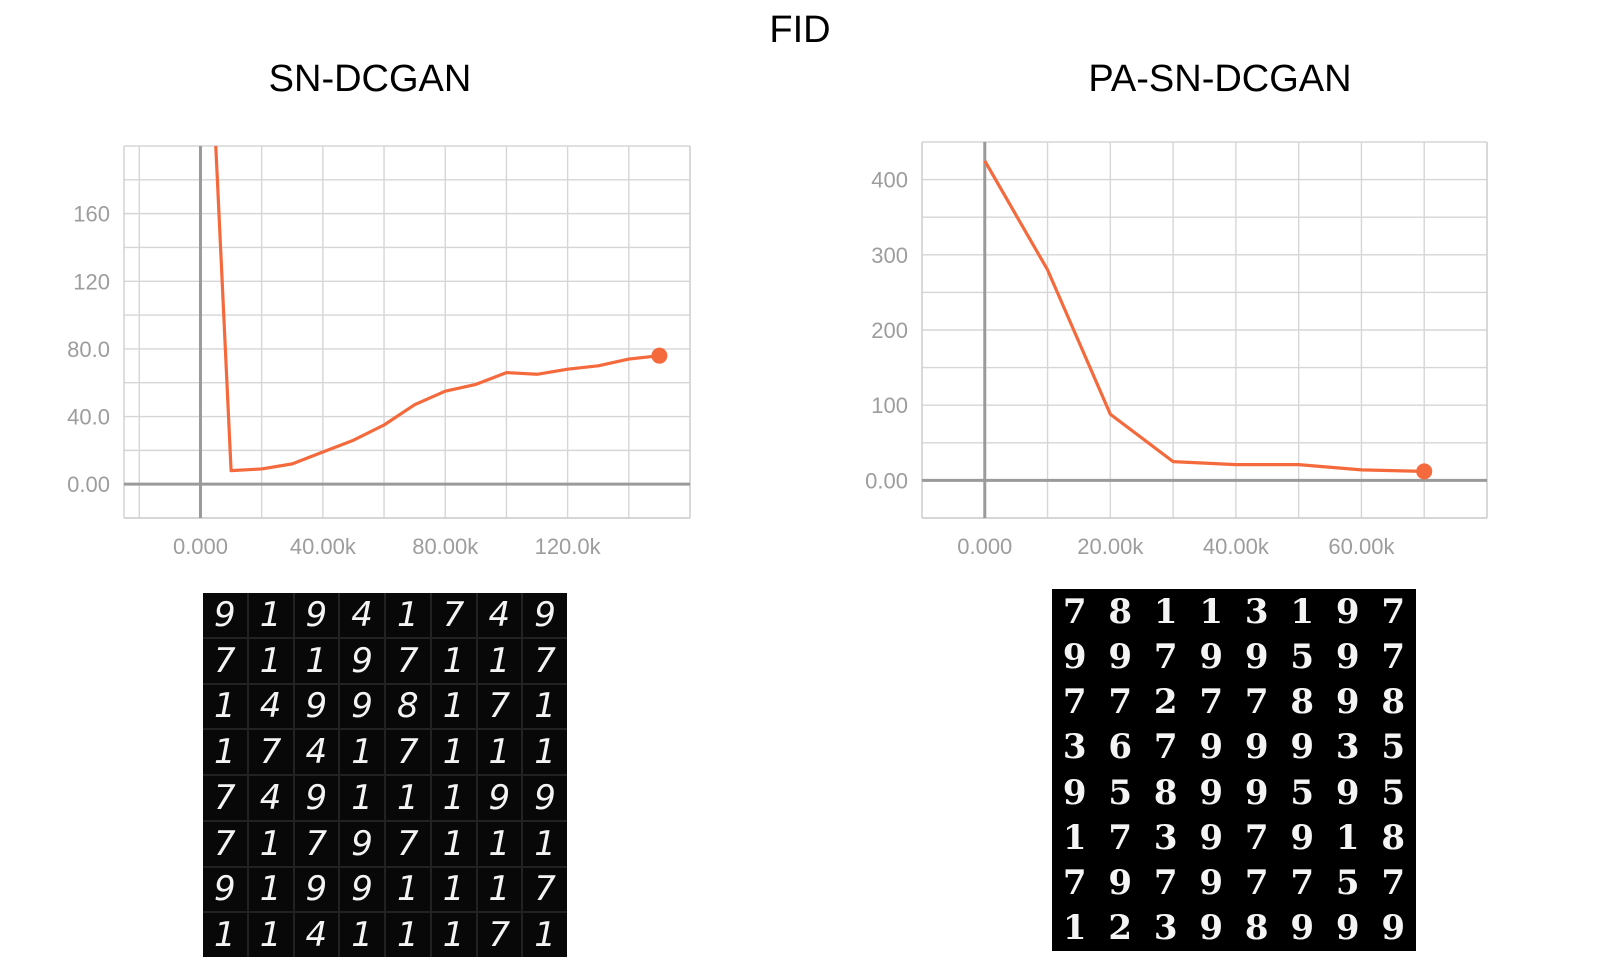 This screenshot has width=1600, height=967. What do you see at coordinates (88, 349) in the screenshot?
I see `y-tick-label: 80.0` at bounding box center [88, 349].